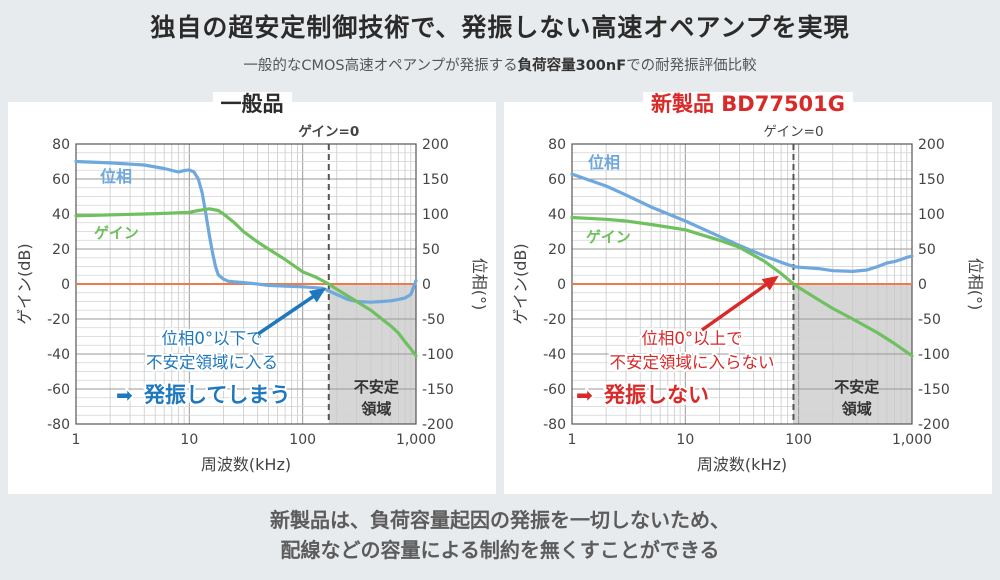  I want to click on footer-line-2: 配線などの容量による制約を無くすことができる, so click(500, 550).